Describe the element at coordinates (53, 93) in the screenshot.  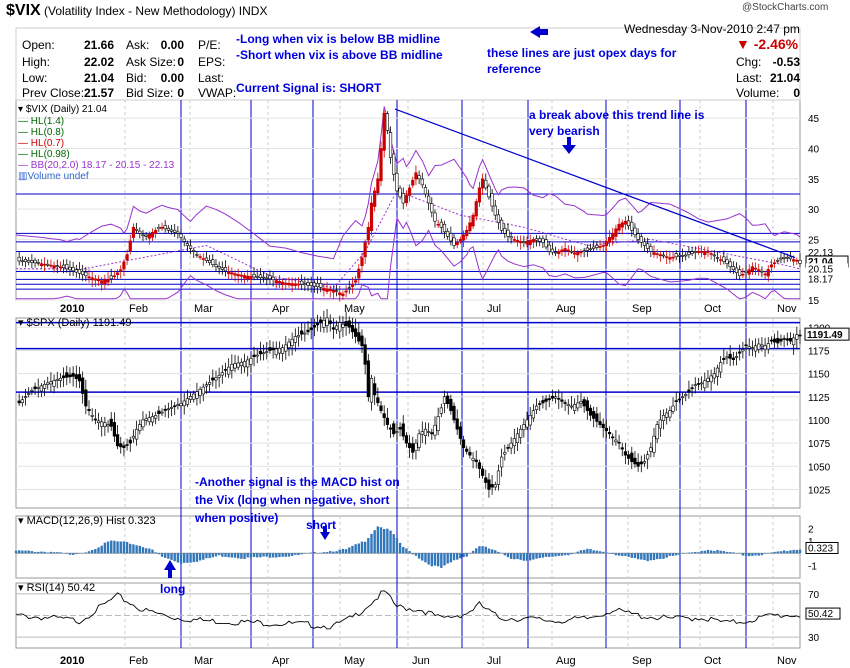
I see `quote-label: Prev Close:` at that location.